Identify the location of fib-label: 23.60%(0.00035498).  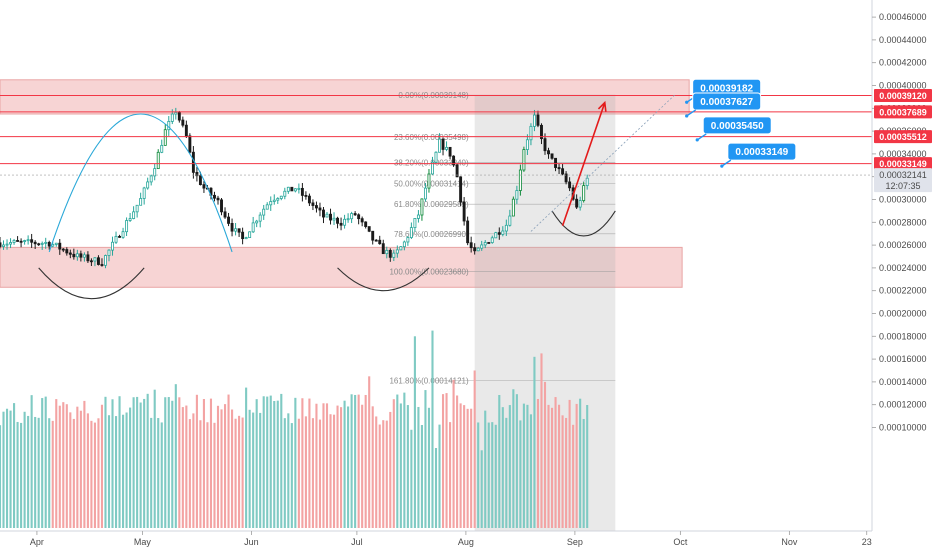
(431, 137).